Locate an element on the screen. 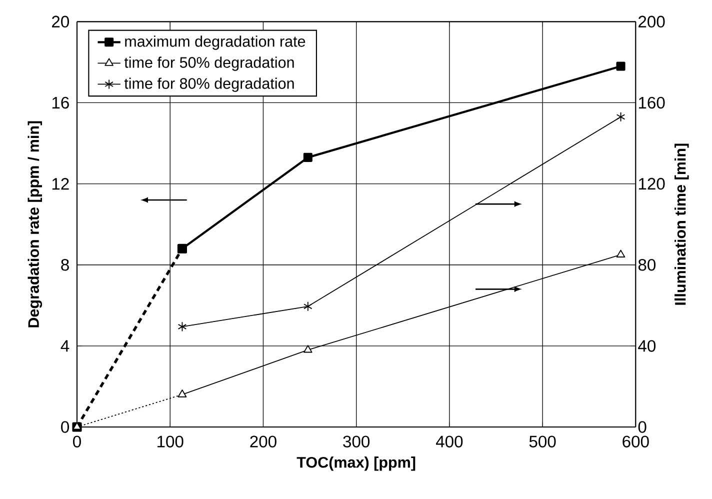 This screenshot has height=499, width=712. y-tick-label: 8 is located at coordinates (65, 265).